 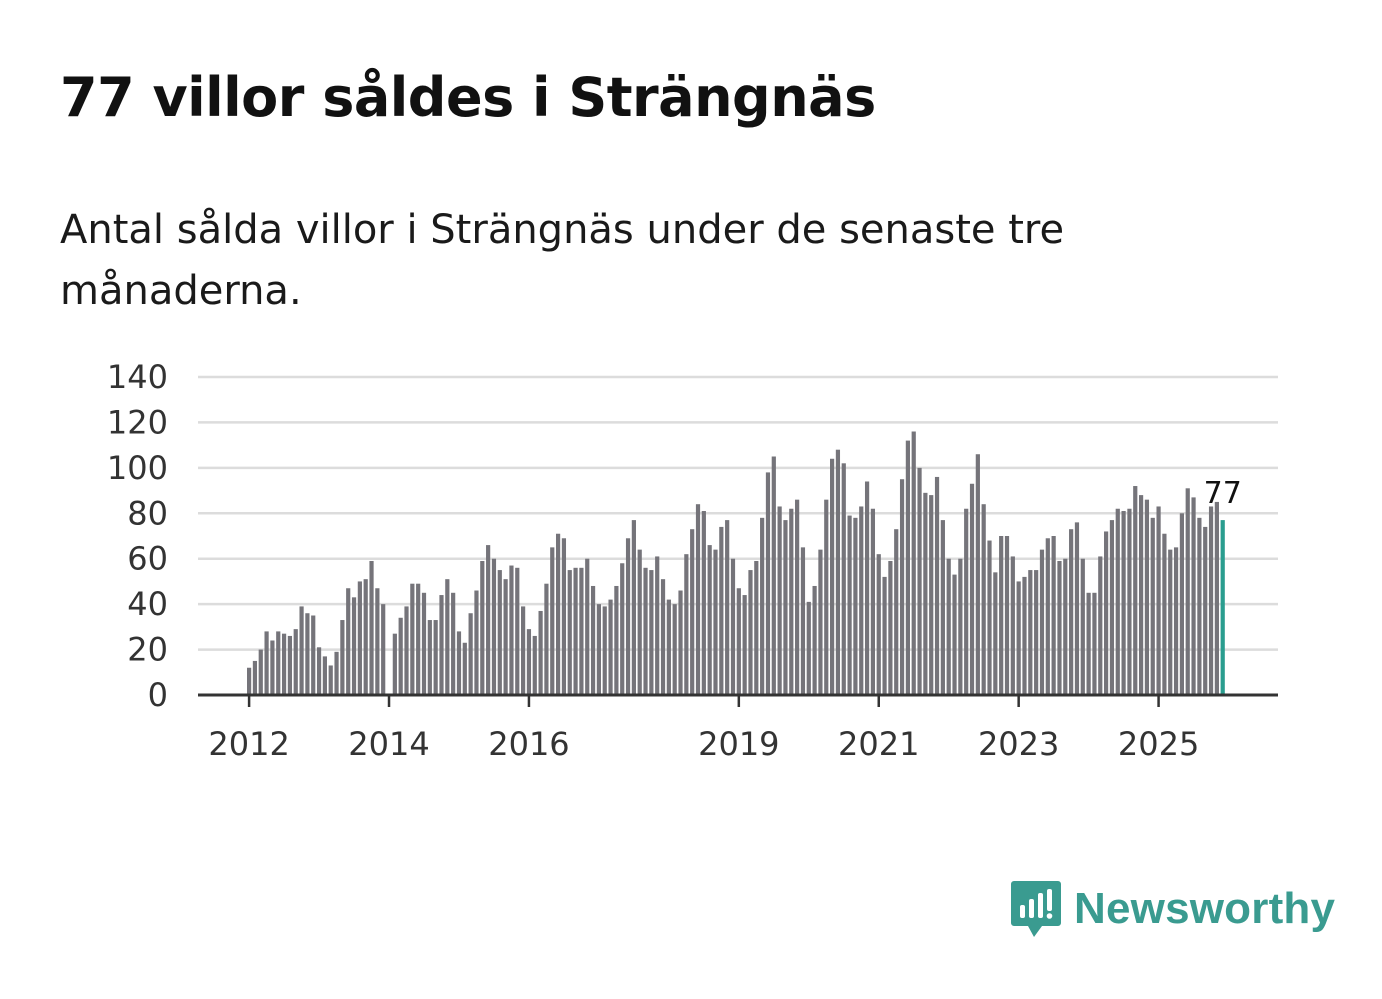 I want to click on chart-title: 77 villor såldes i Strängnäs, so click(x=468, y=97).